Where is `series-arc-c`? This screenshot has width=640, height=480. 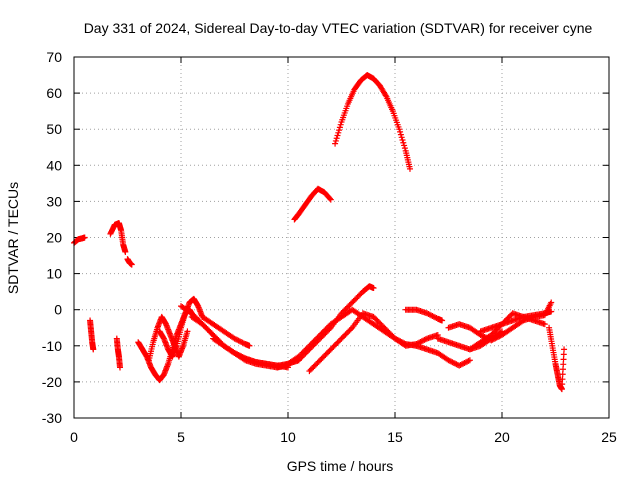
series-arc-c is located at coordinates (118, 237).